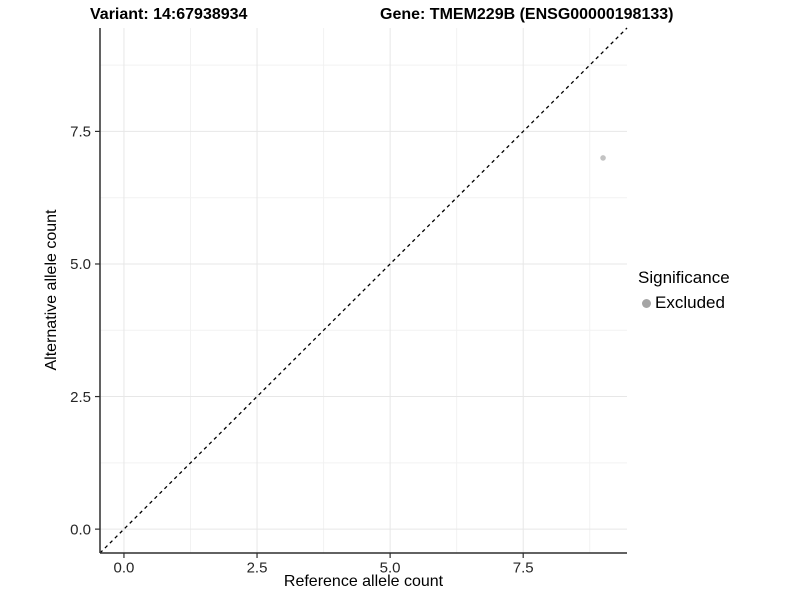 This screenshot has width=800, height=600. What do you see at coordinates (257, 567) in the screenshot?
I see `x-tick-label: 2.5` at bounding box center [257, 567].